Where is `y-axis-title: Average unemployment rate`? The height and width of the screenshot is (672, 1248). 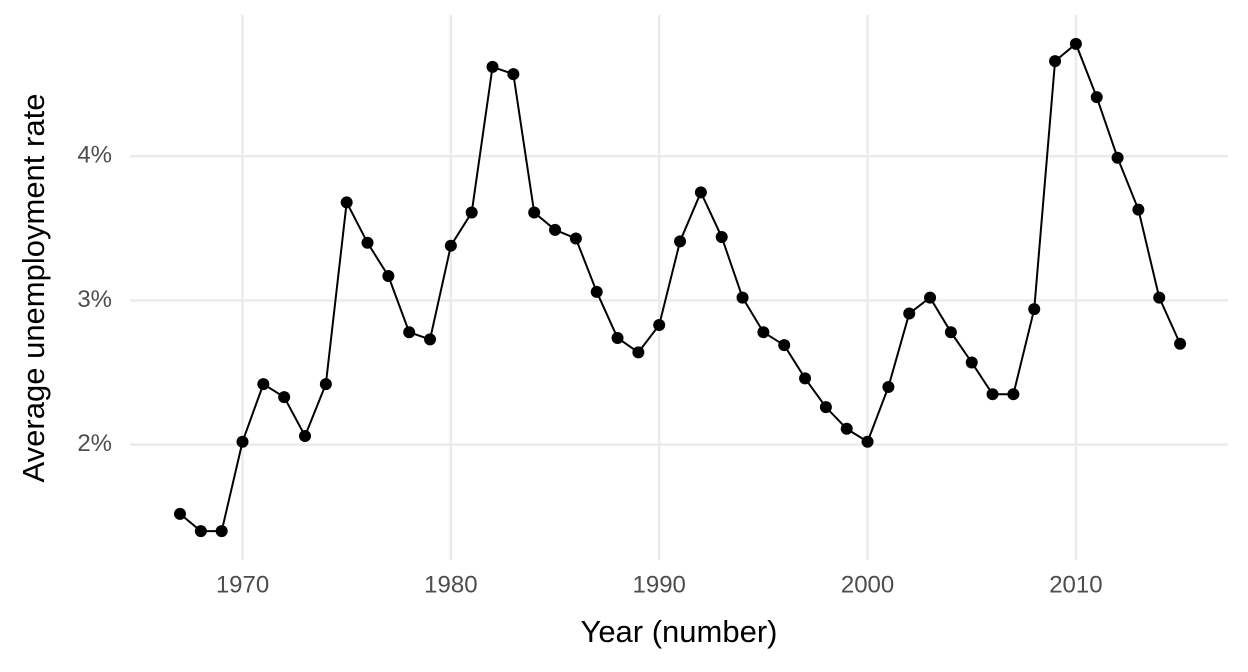
y-axis-title: Average unemployment rate is located at coordinates (33, 288).